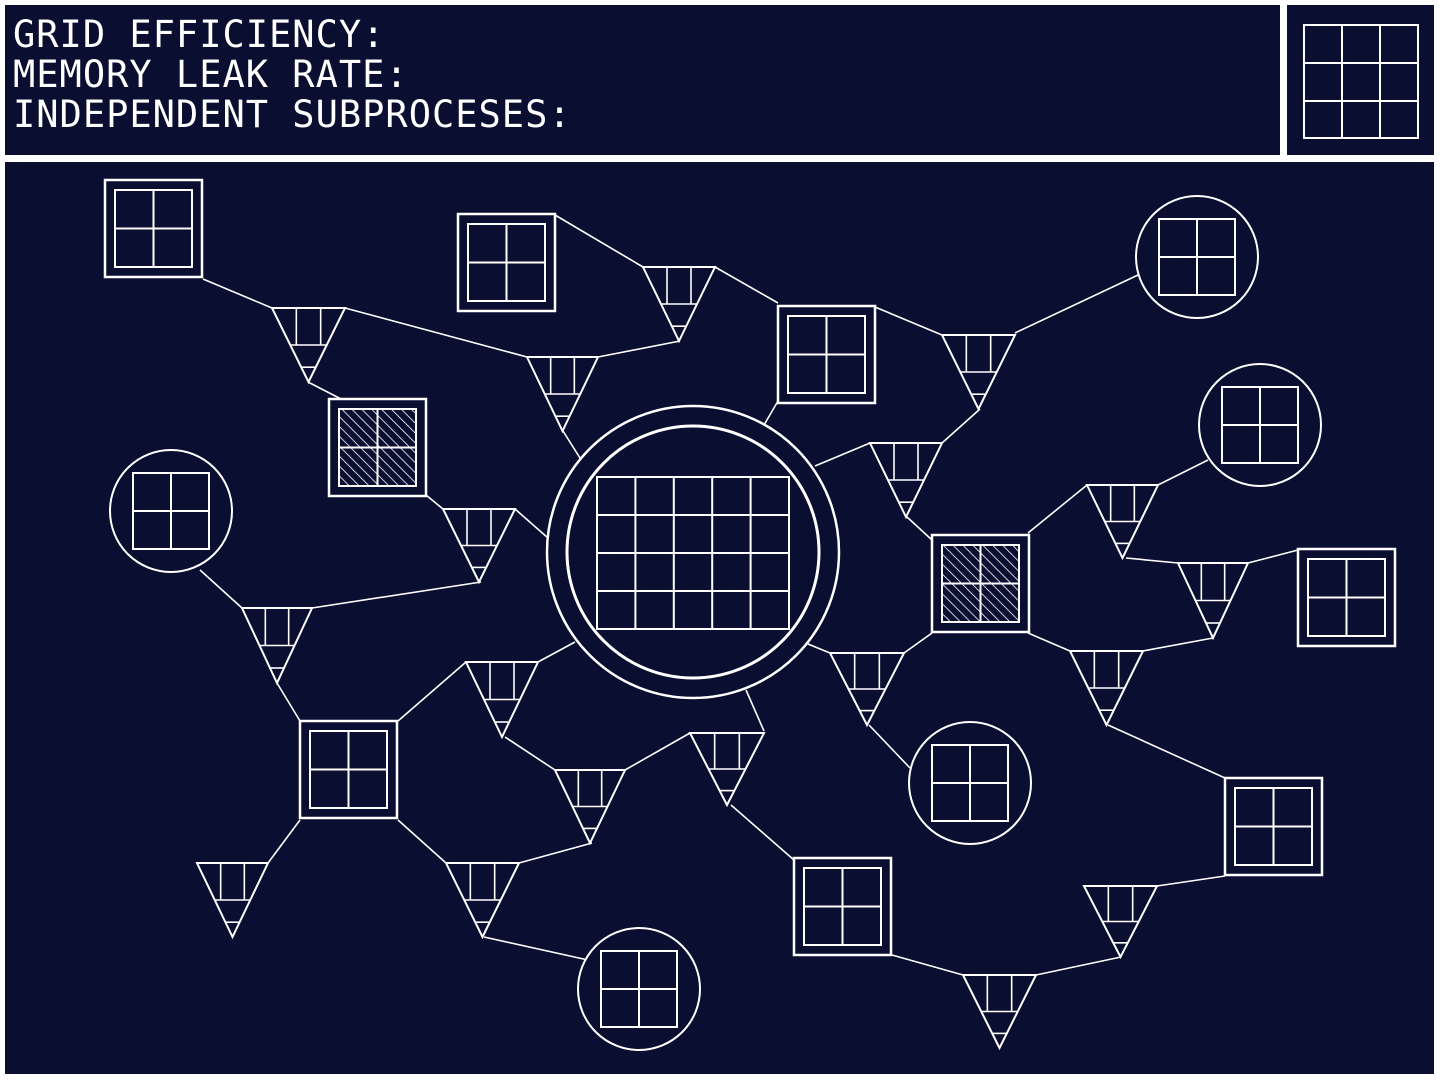 This screenshot has width=1440, height=1080. I want to click on memory-leak-rate-label: MEMORY LEAK RATE:, so click(211, 74).